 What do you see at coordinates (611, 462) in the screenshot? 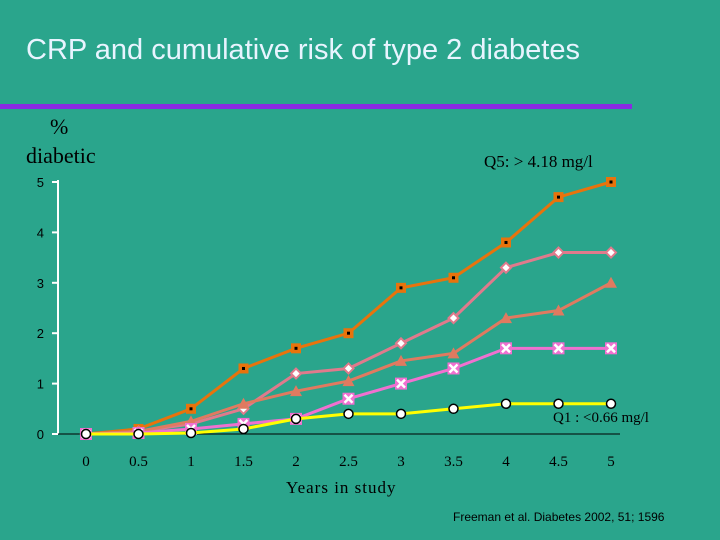
I see `x-tick-label: 5` at bounding box center [611, 462].